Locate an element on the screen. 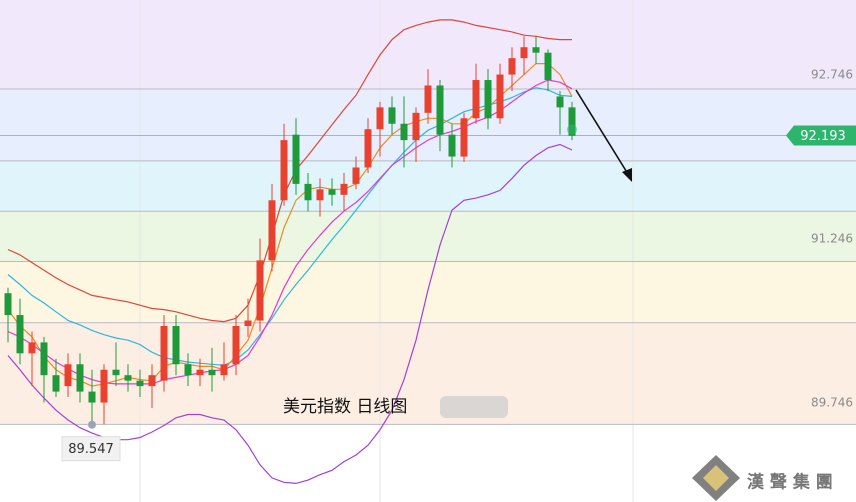 This screenshot has width=856, height=502. last-price-glow is located at coordinates (572, 129).